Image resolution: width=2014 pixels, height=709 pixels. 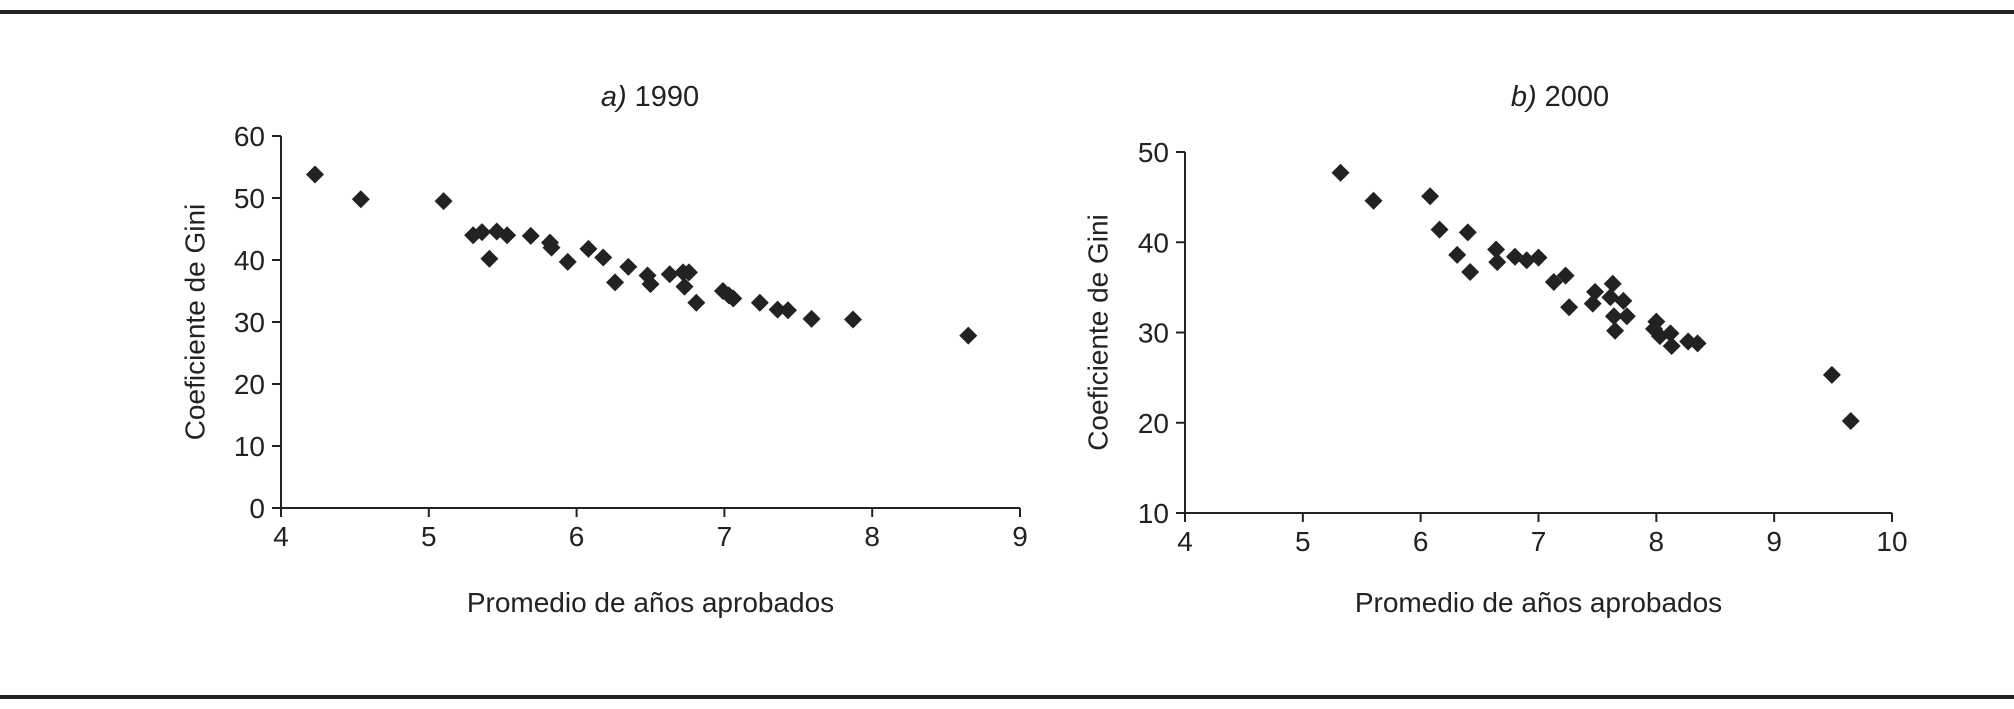 I want to click on bottom-rule, so click(x=1007, y=697).